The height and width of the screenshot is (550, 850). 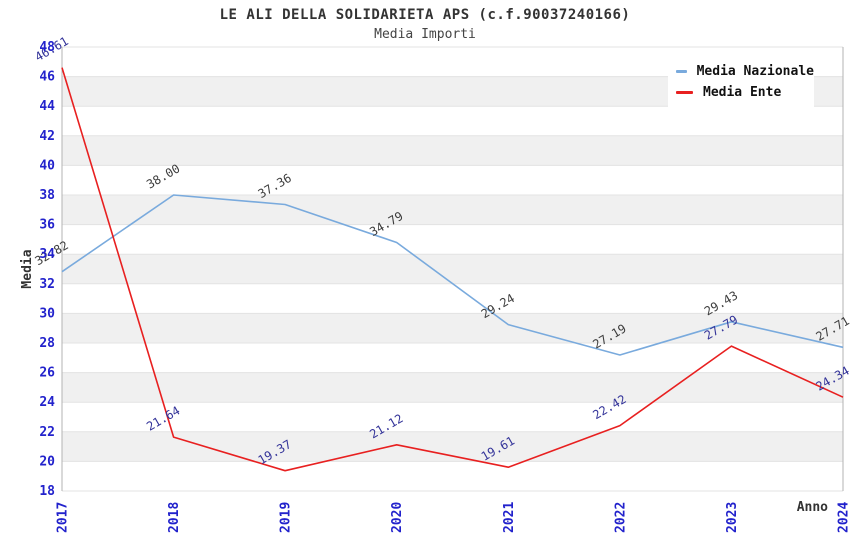 I want to click on y-tick-label: 26, so click(x=47, y=373).